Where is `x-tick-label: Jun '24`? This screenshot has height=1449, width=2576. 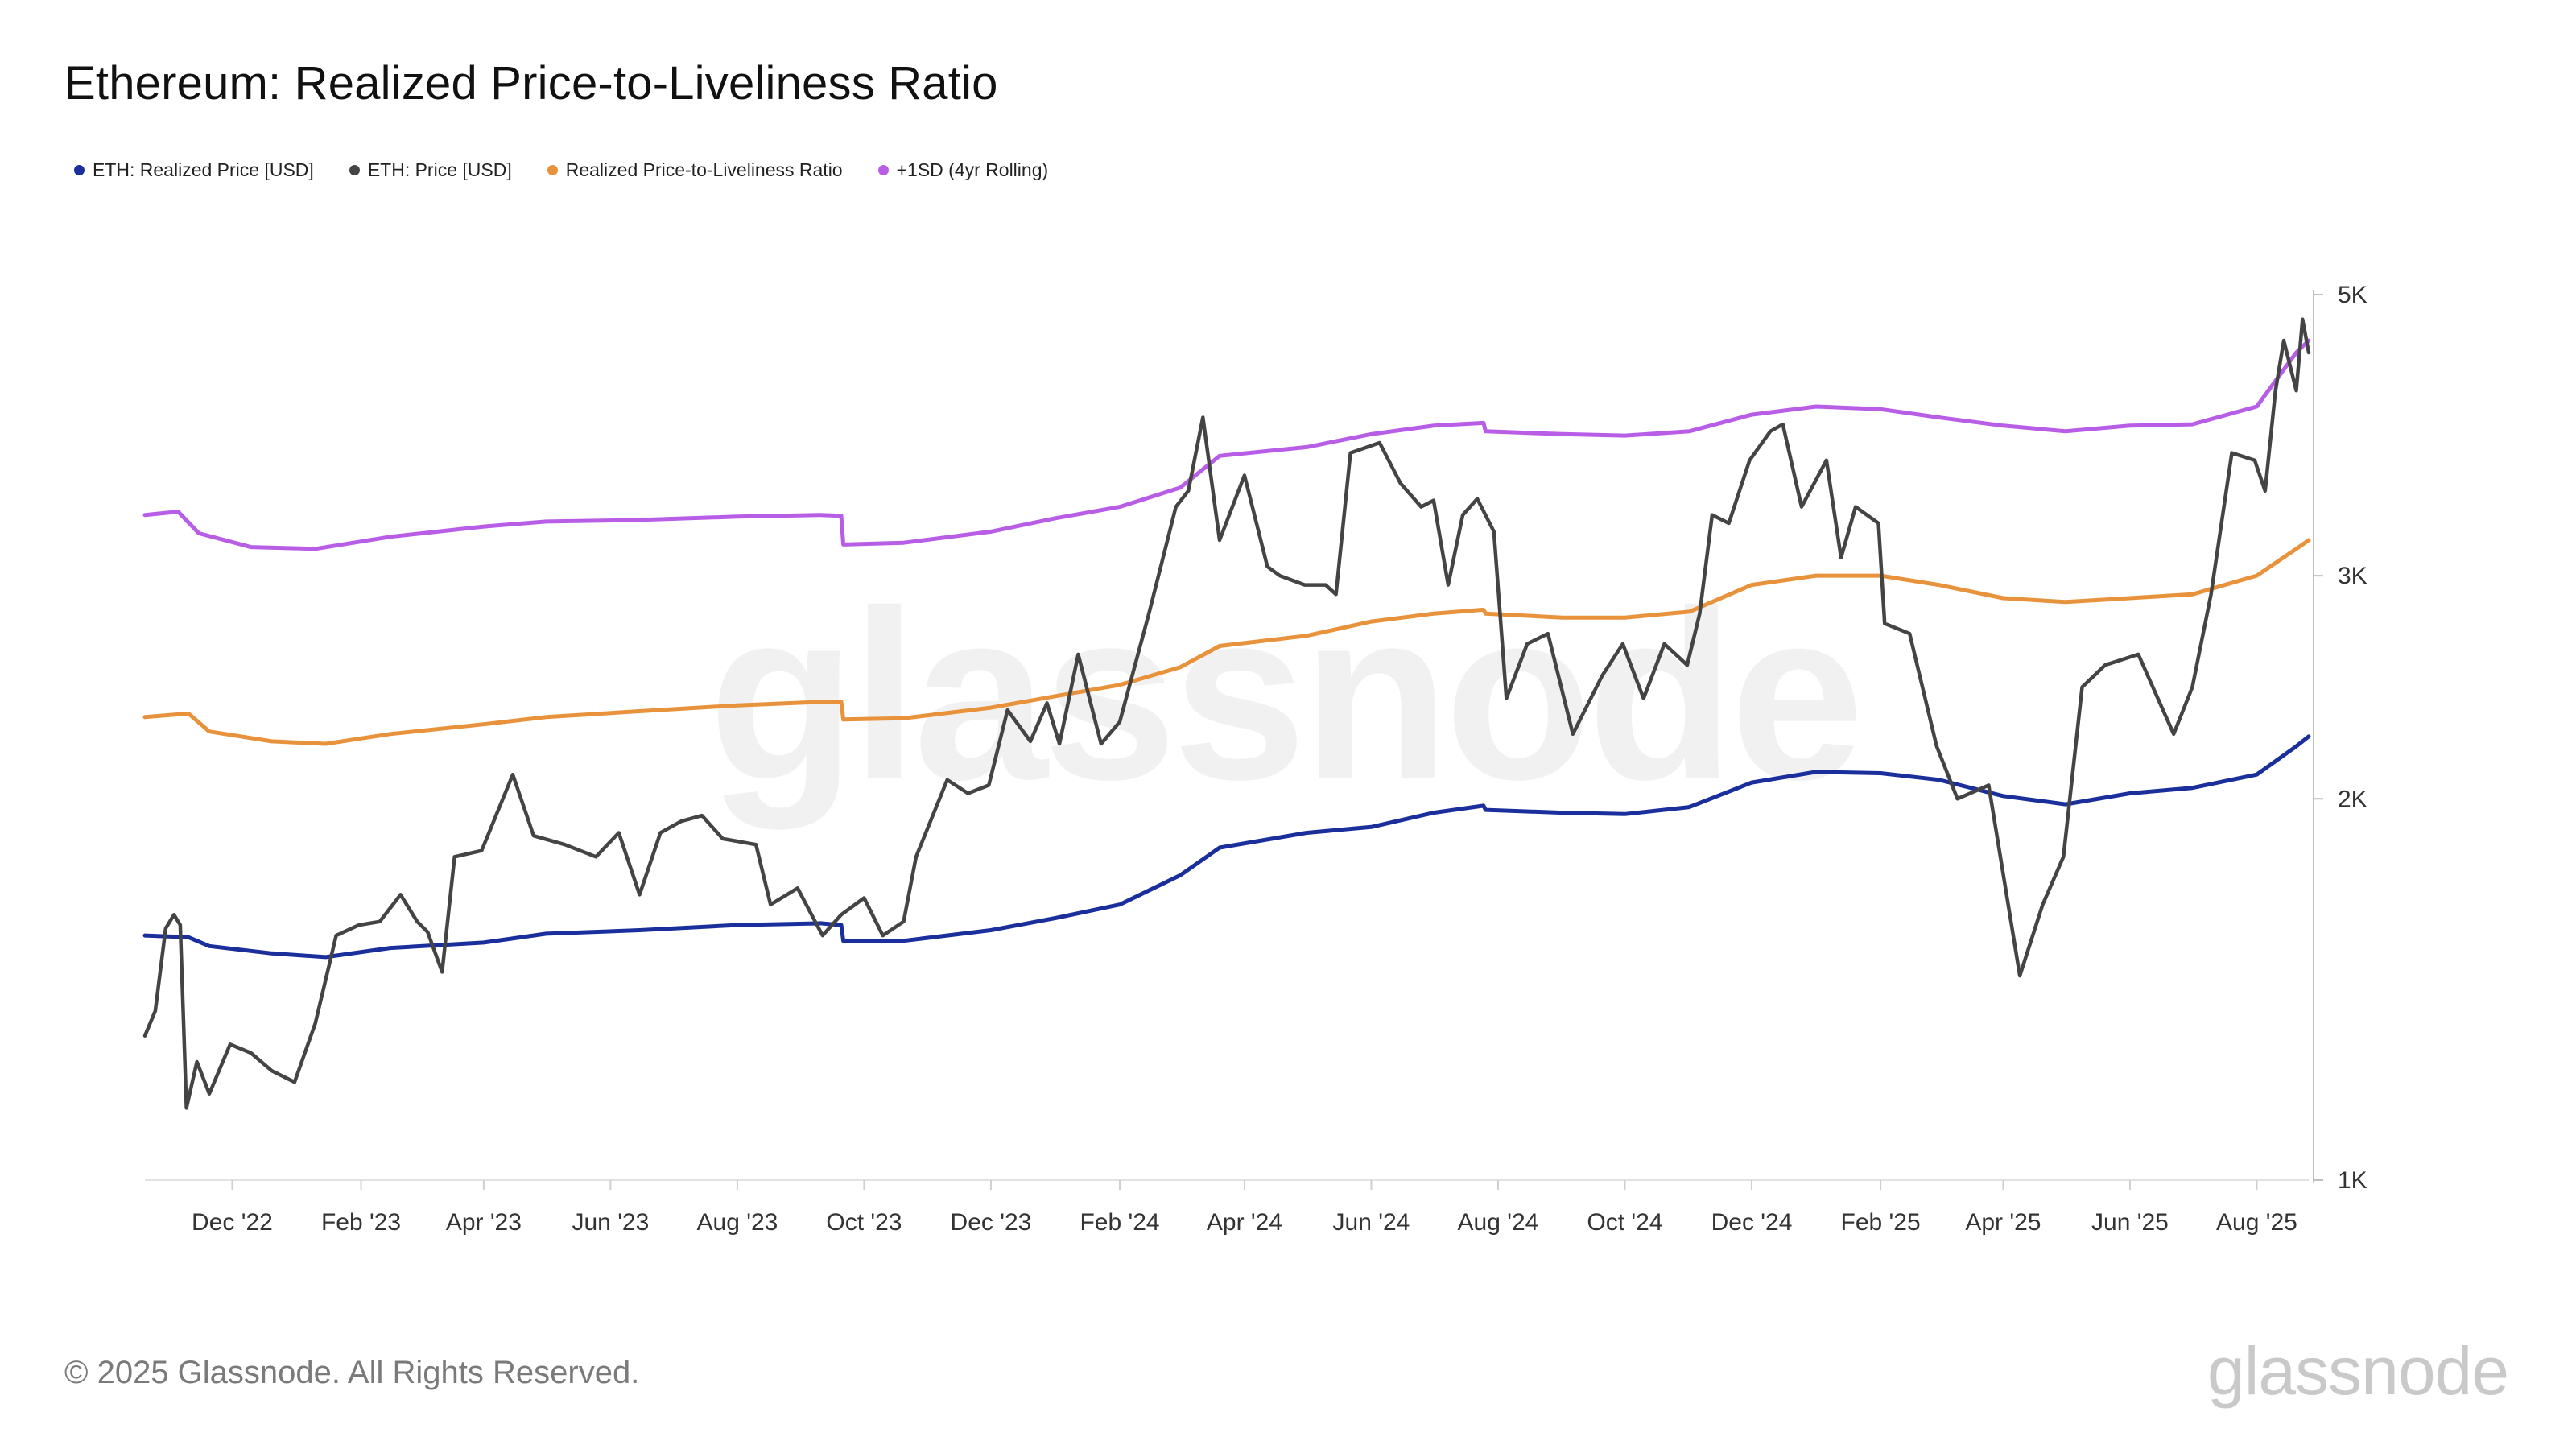
x-tick-label: Jun '24 is located at coordinates (1371, 1222).